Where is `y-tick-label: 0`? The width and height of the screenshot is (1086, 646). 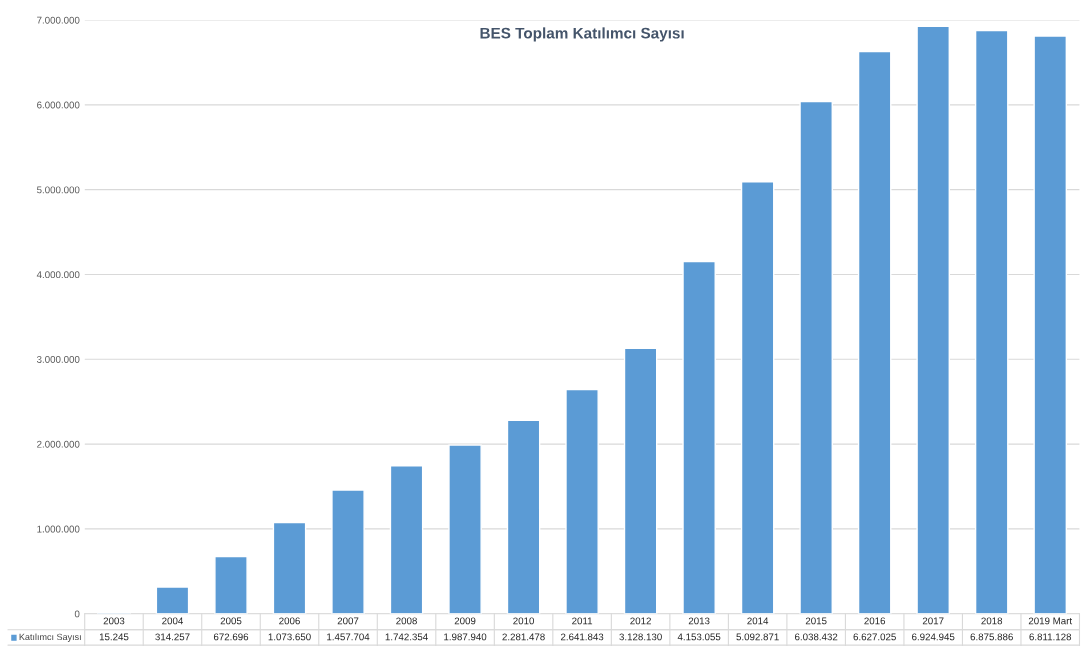
y-tick-label: 0 is located at coordinates (77, 614).